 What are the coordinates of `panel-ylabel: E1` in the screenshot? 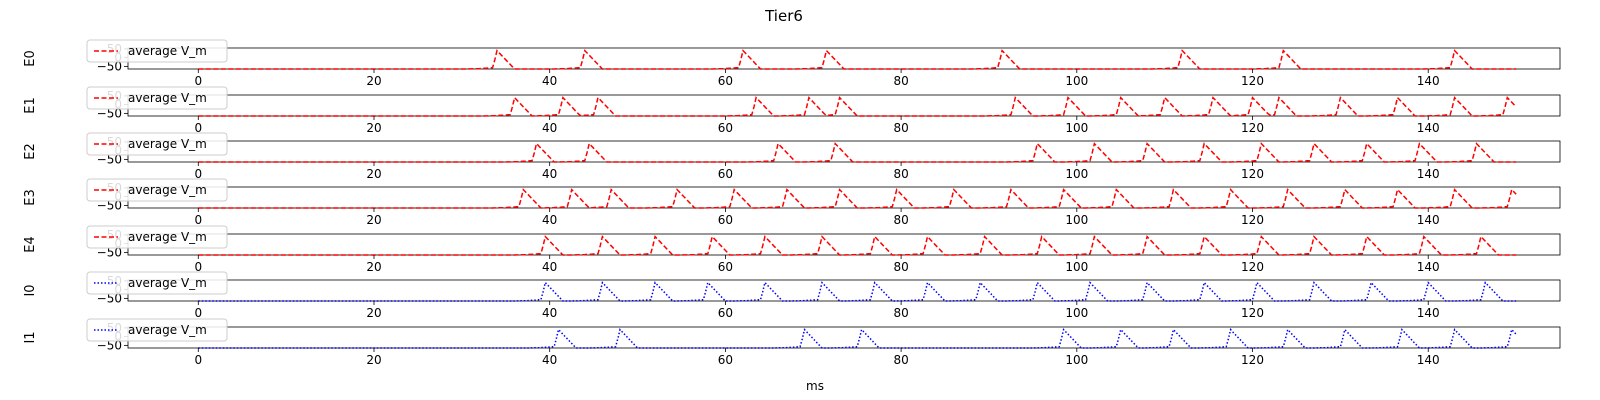 It's located at (30, 105).